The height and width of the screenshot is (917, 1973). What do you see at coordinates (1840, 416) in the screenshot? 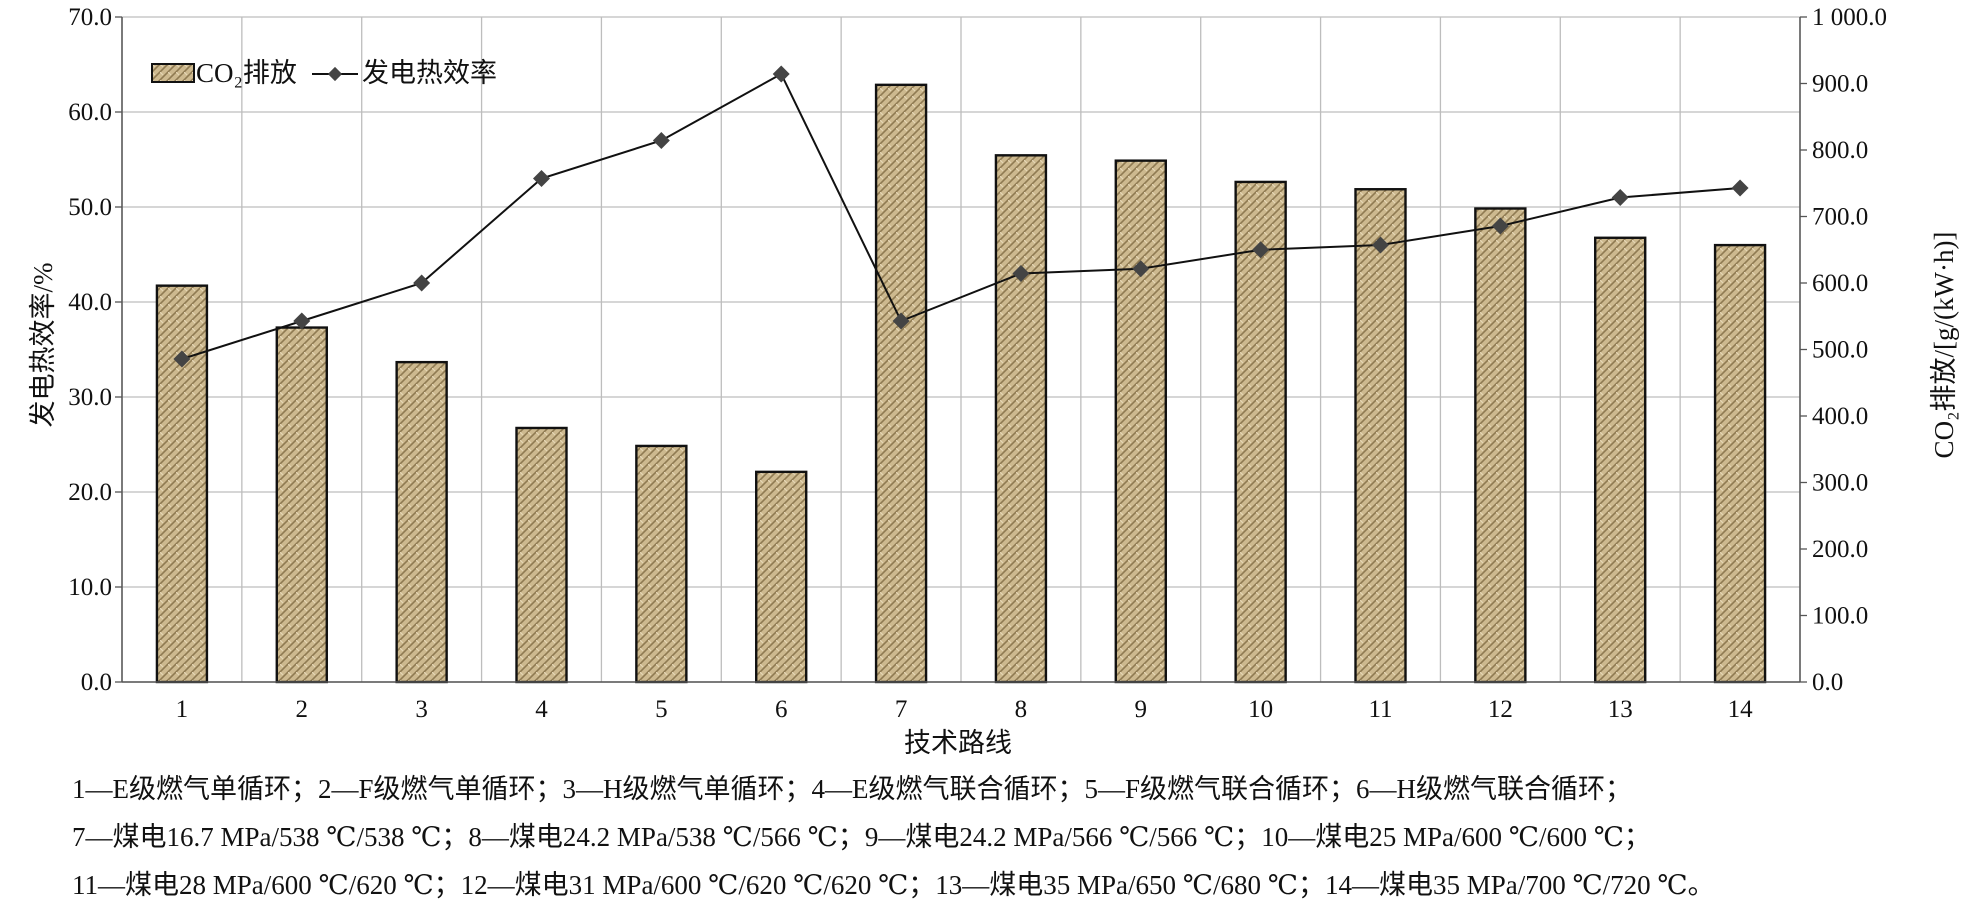
I see `right-tick-label: 400.0` at bounding box center [1840, 416].